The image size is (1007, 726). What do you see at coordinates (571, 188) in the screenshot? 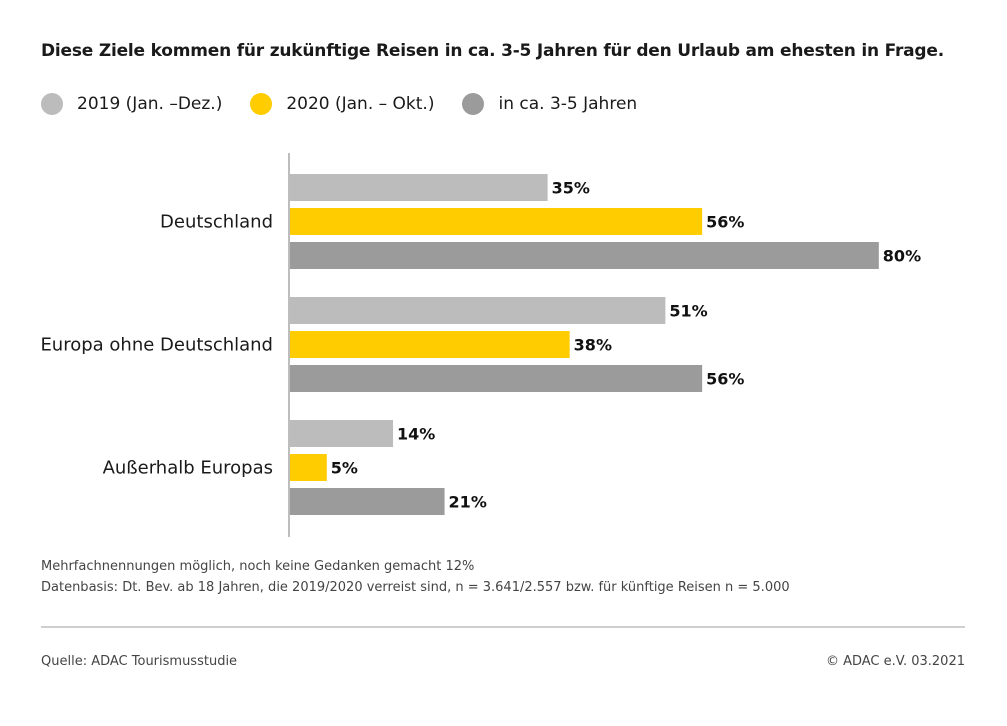
I see `data-label-deutschland-2019: 35%` at bounding box center [571, 188].